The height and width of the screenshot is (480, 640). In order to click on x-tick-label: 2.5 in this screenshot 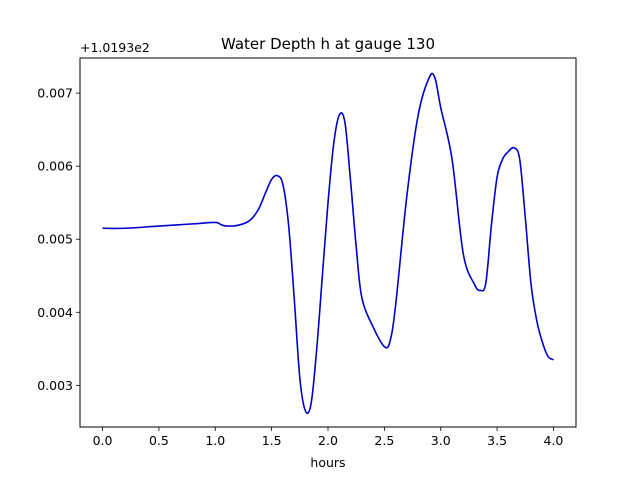, I will do `click(384, 440)`.